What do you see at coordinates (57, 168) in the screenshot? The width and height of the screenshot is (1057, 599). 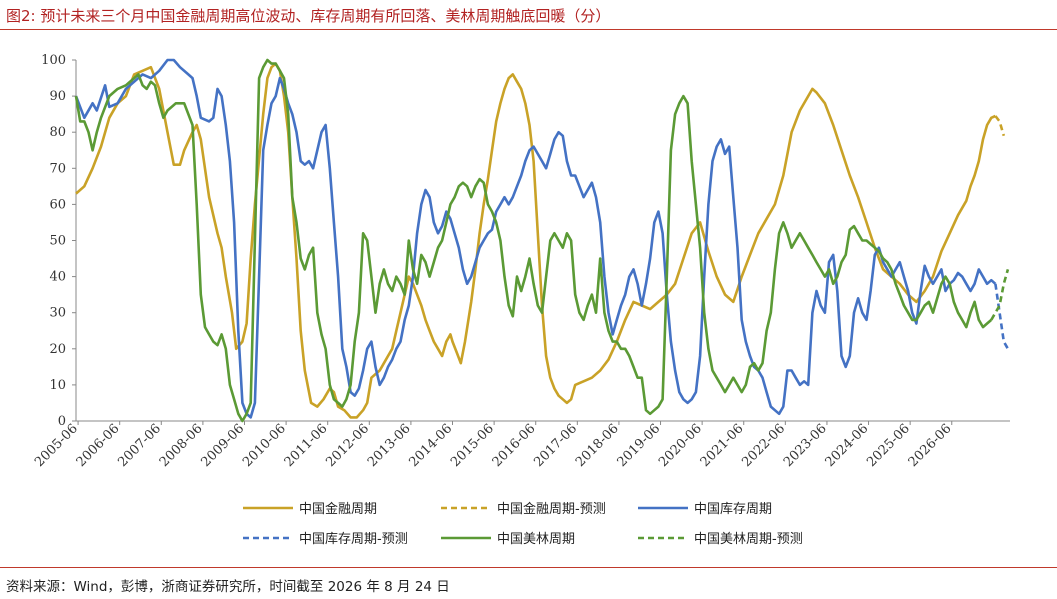 I see `y-tick-label: 70` at bounding box center [57, 168].